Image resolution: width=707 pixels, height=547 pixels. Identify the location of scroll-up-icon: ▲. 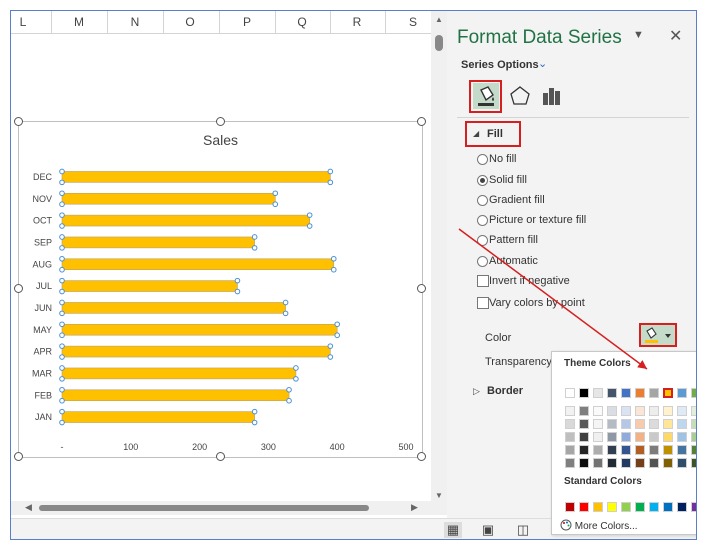
(439, 19).